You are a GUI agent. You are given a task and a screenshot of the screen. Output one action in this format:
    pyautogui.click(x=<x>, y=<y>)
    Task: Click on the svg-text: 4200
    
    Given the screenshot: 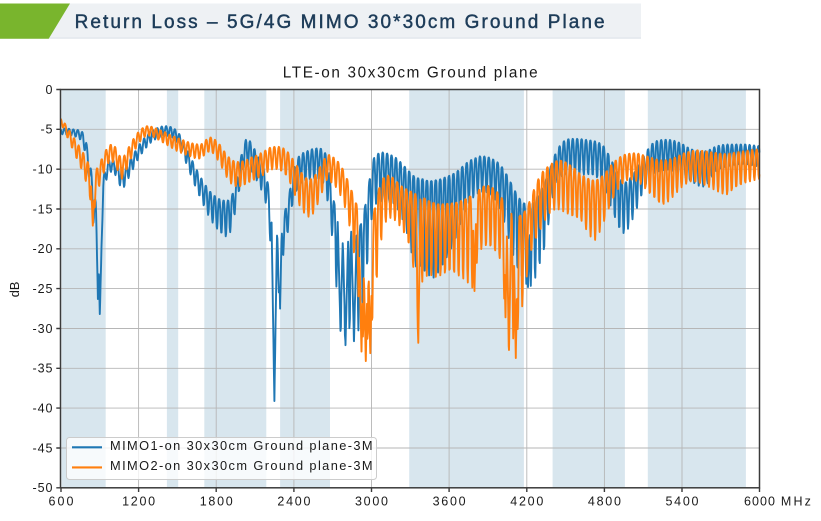 What is the action you would take?
    pyautogui.click(x=526, y=502)
    